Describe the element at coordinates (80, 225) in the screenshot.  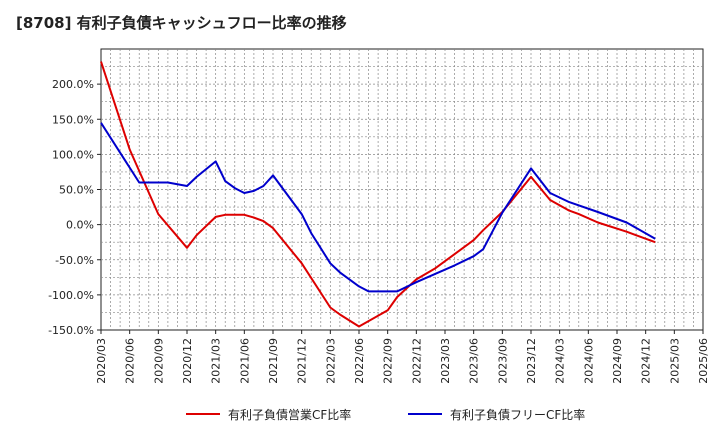
I see `y-tick-label: 0.0%` at that location.